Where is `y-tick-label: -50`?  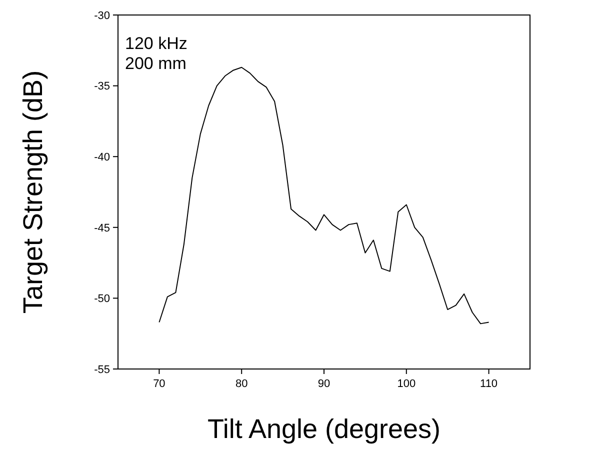 y-tick-label: -50 is located at coordinates (102, 299).